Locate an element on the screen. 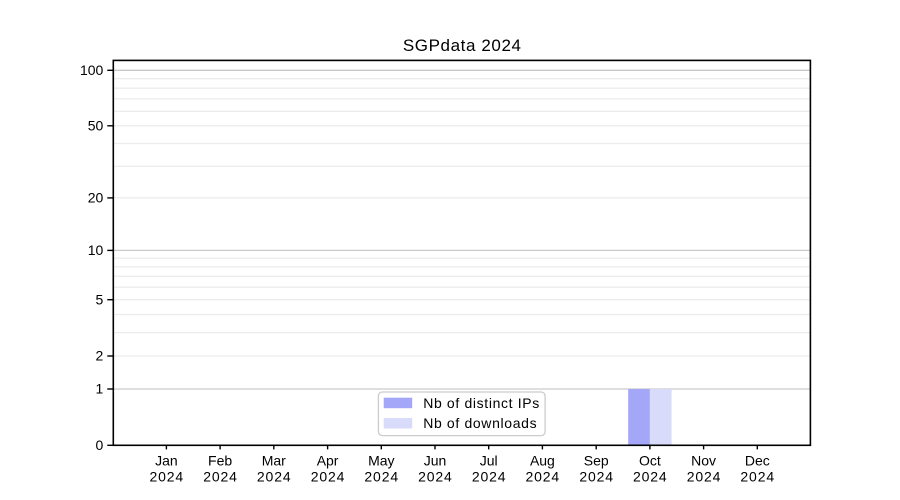  svg-text: Nb of distinct IPs is located at coordinates (481, 403).